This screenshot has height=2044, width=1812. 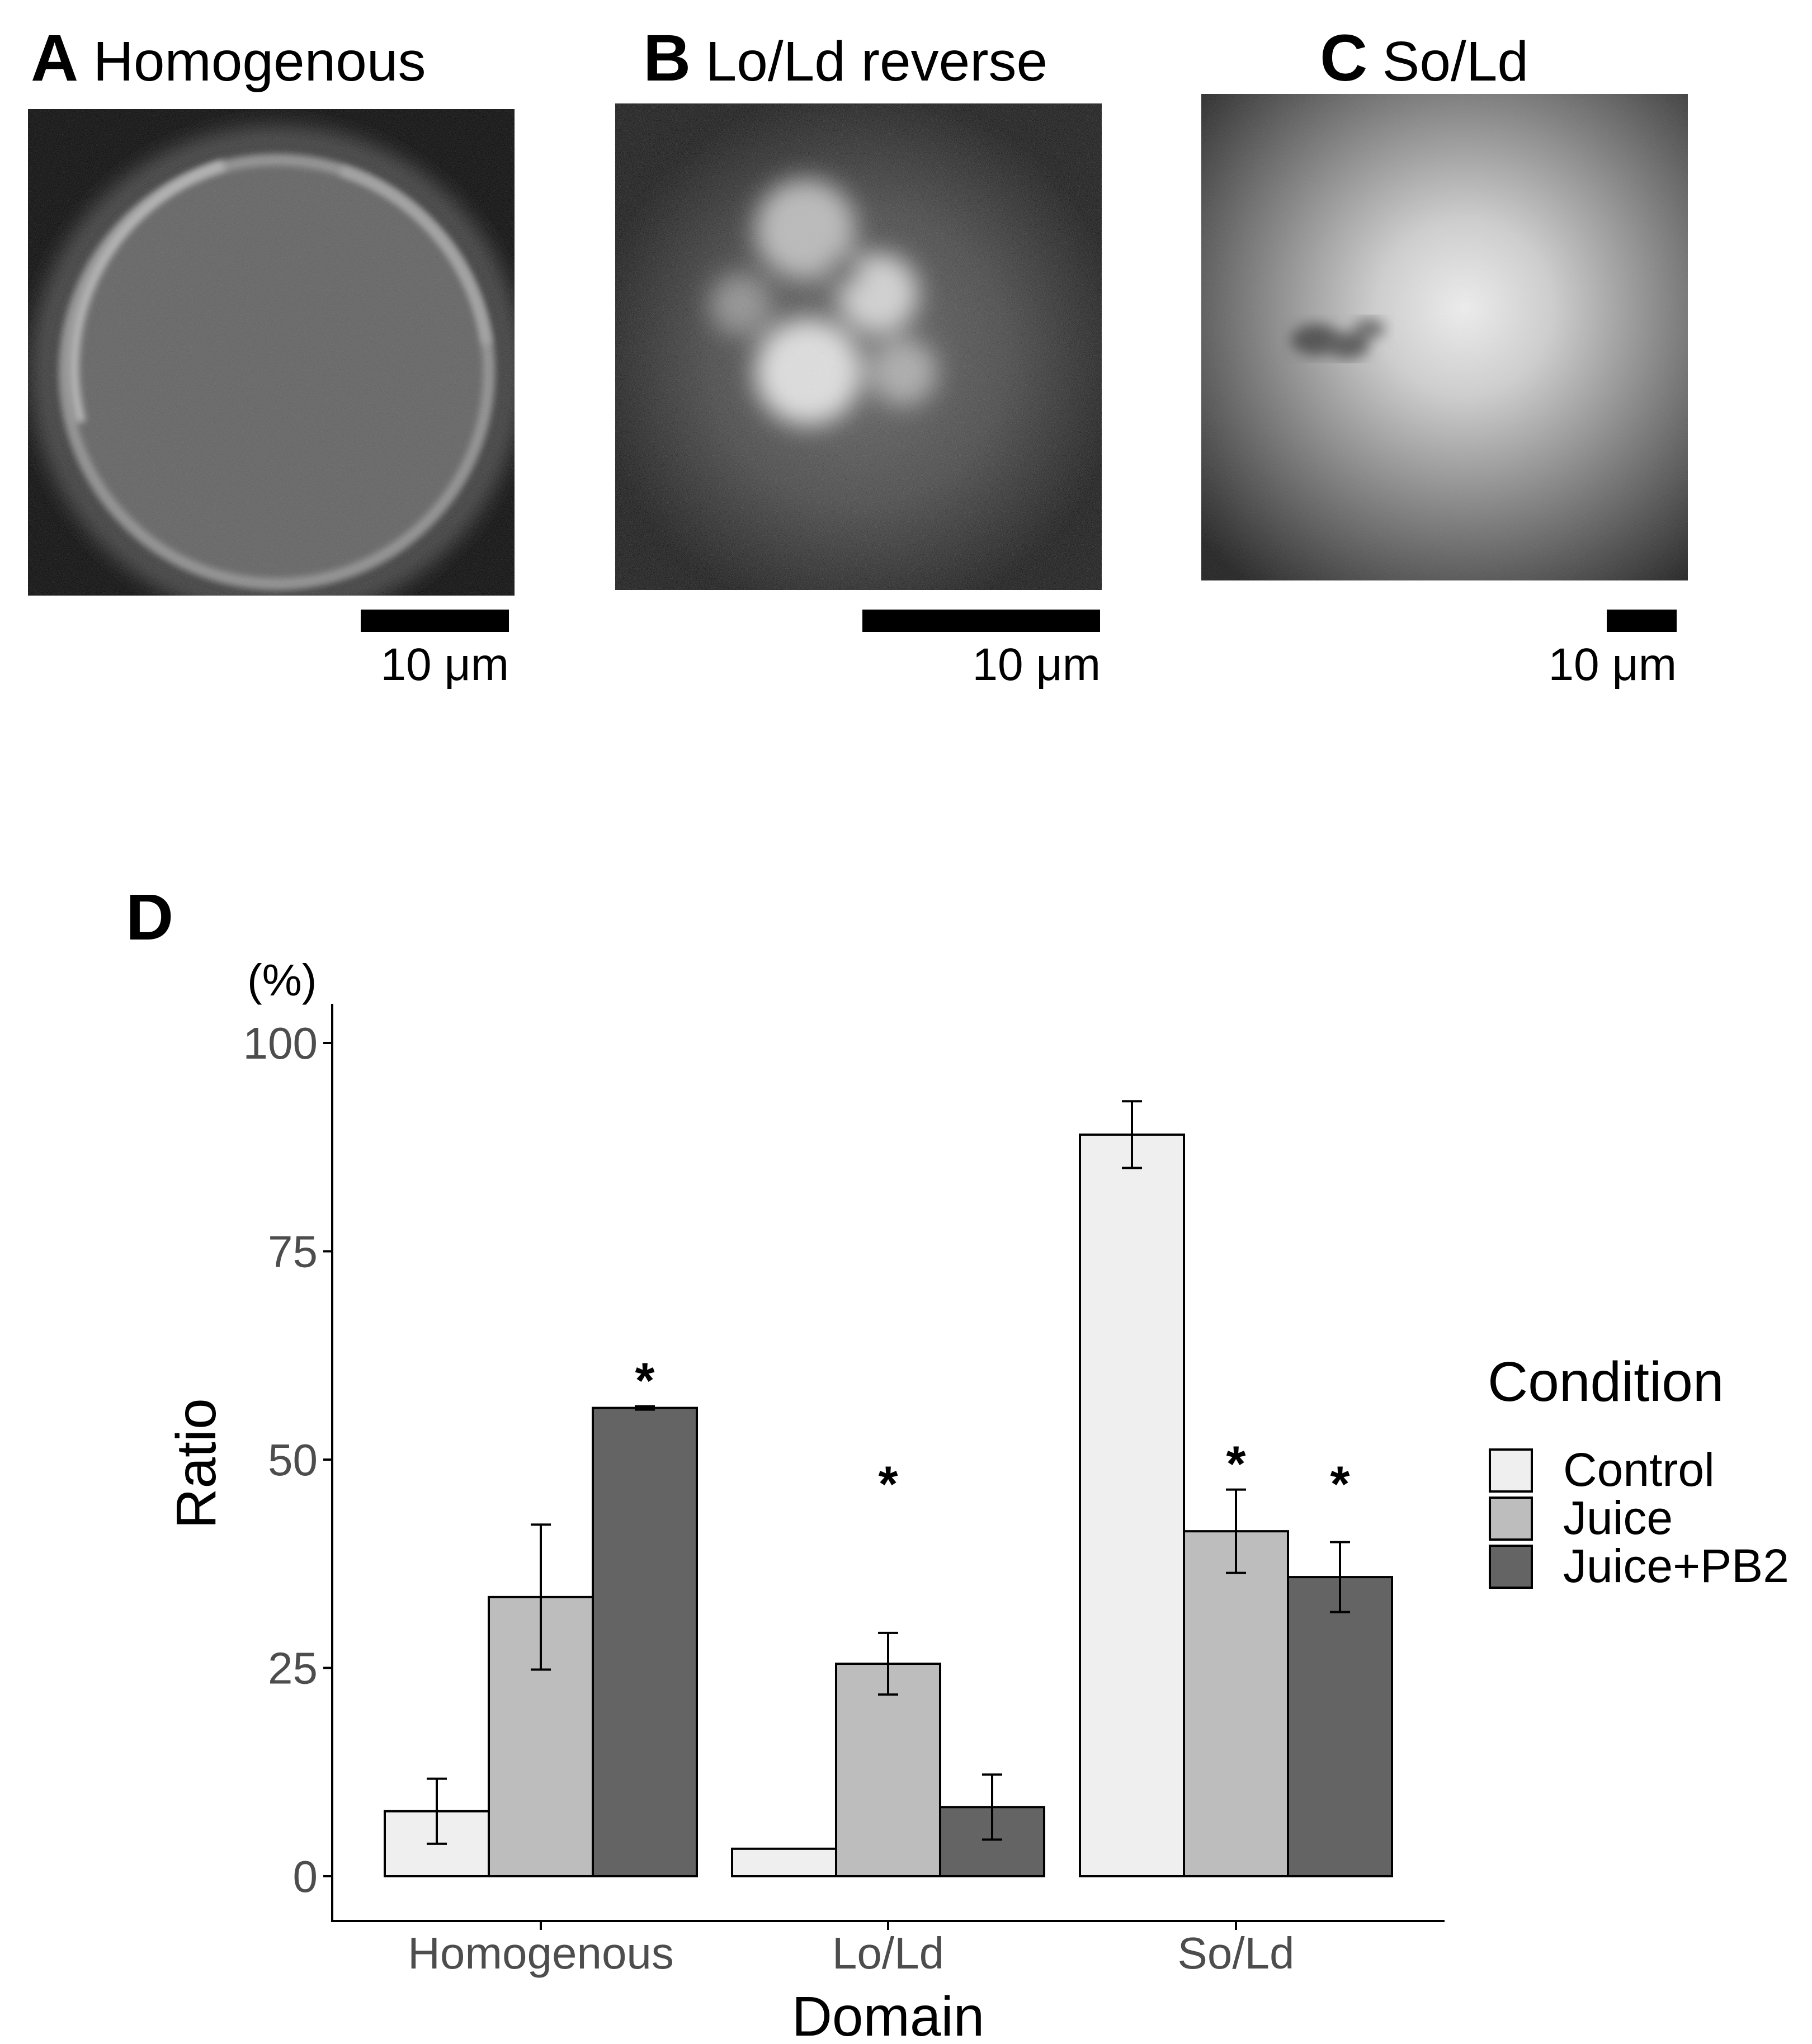 What do you see at coordinates (784, 1862) in the screenshot?
I see `bar-control-lo-ld` at bounding box center [784, 1862].